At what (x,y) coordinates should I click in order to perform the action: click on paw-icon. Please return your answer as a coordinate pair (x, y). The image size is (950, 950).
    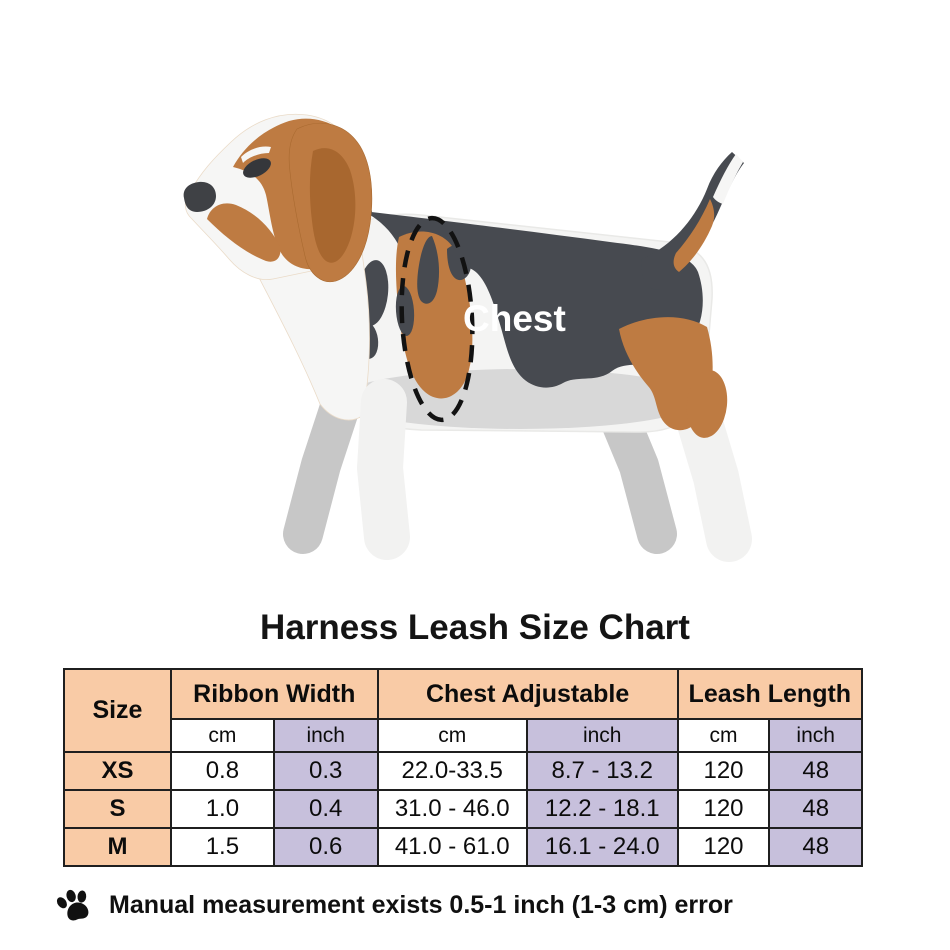
    Looking at the image, I should click on (72, 905).